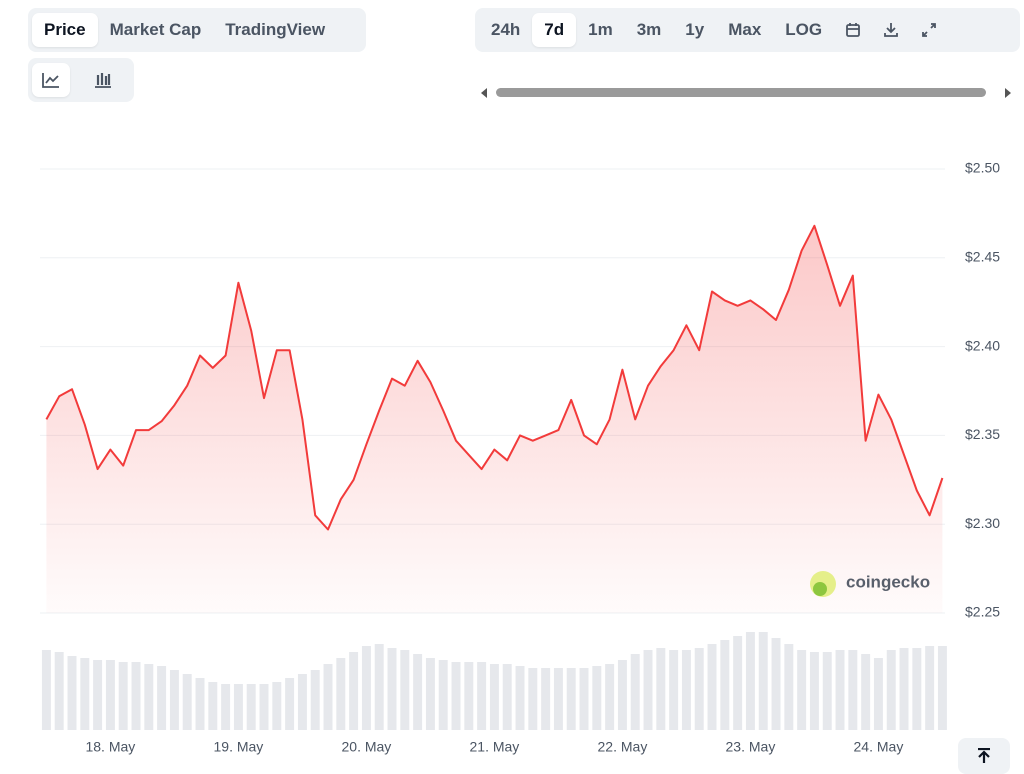 The image size is (1024, 774). Describe the element at coordinates (982, 345) in the screenshot. I see `y-tick-label: $2.40` at that location.